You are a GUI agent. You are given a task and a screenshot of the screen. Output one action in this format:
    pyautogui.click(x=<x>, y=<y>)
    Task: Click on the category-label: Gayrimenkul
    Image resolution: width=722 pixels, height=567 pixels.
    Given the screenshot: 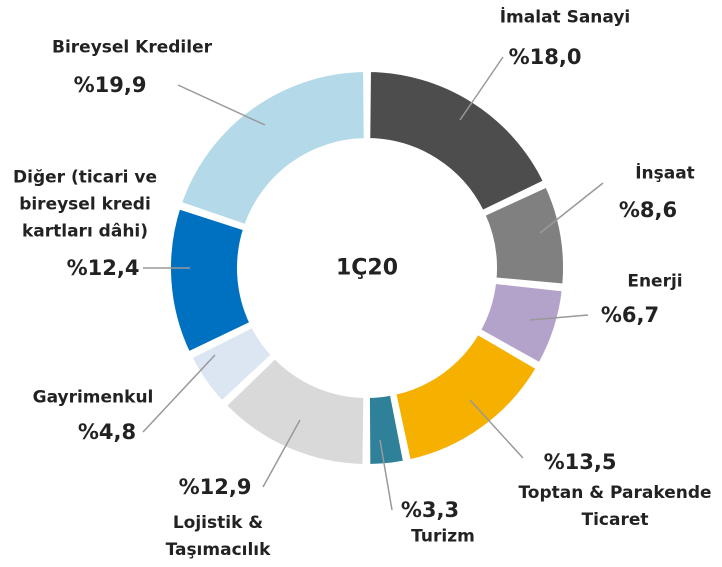 What is the action you would take?
    pyautogui.click(x=93, y=397)
    